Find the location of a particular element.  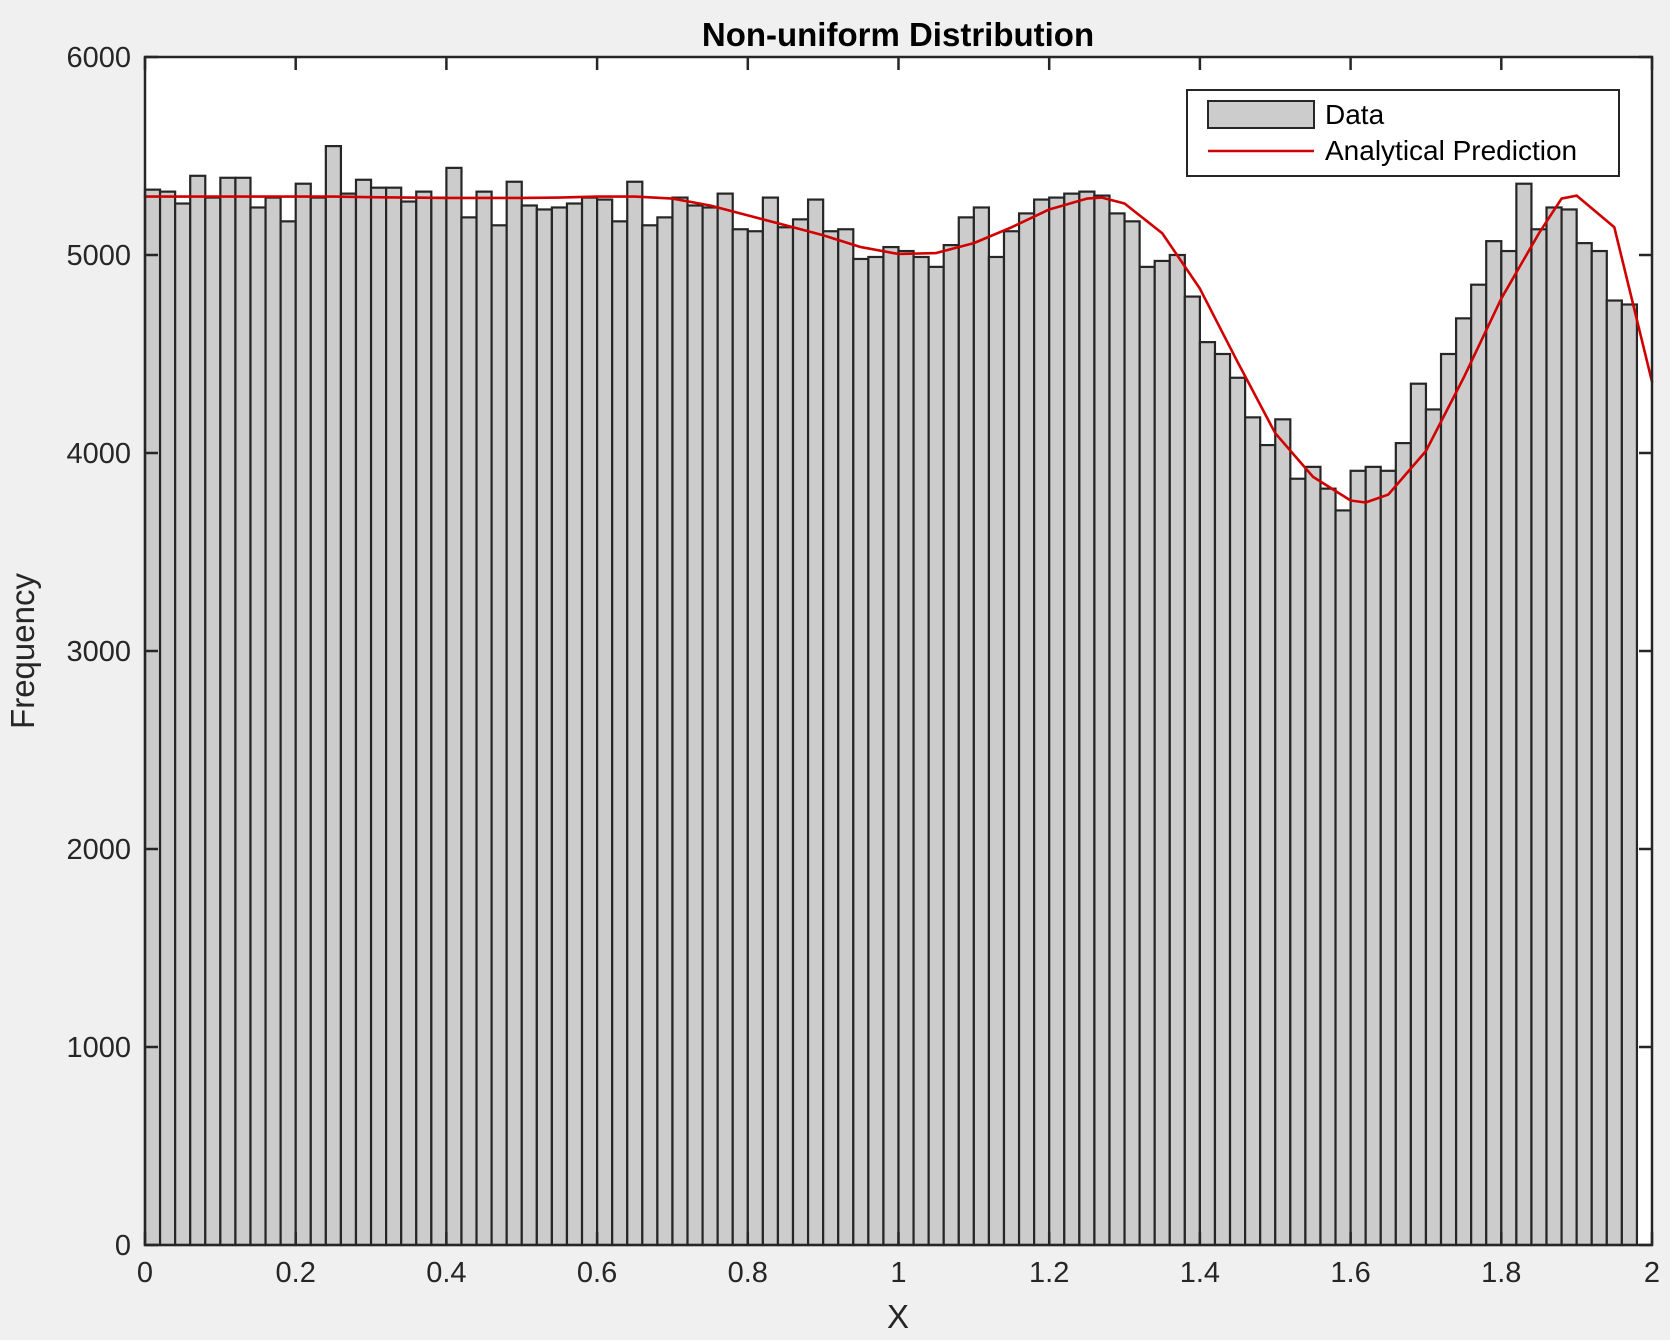

y-tick-label: 5000 is located at coordinates (98, 256).